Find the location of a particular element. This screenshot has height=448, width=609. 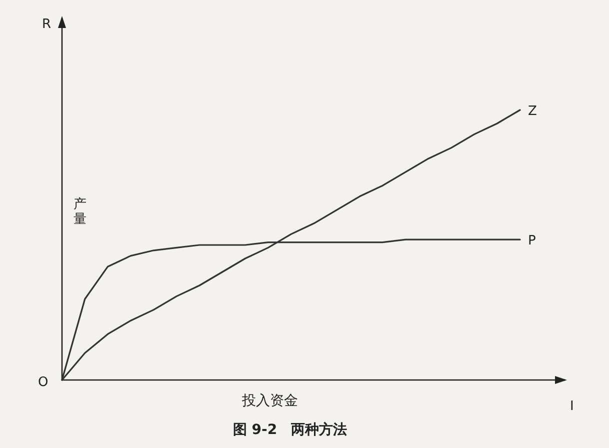

text: R is located at coordinates (47, 24).